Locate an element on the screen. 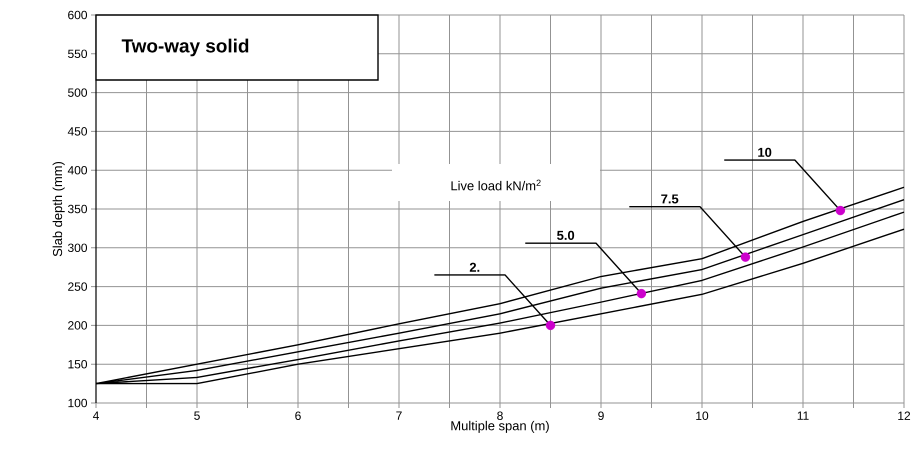  annotation: 2. is located at coordinates (475, 267).